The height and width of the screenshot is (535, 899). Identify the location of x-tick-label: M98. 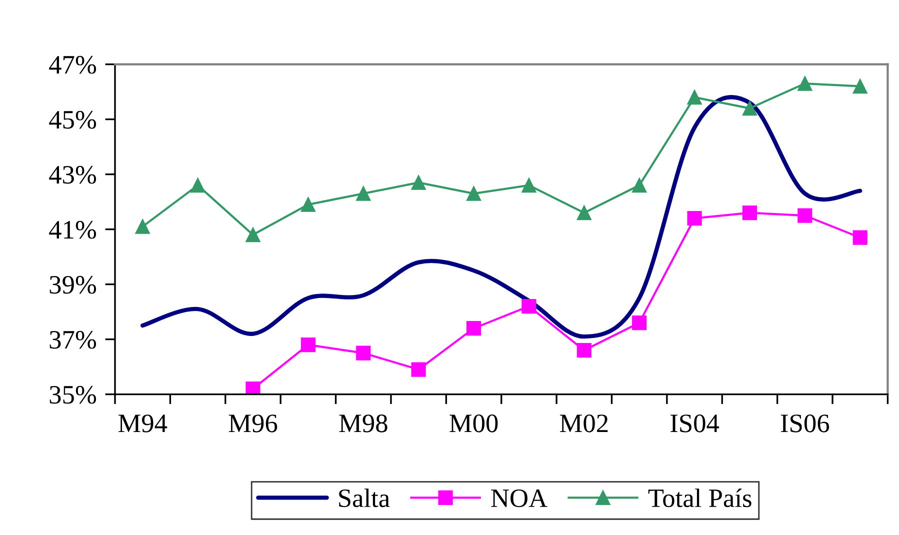
(363, 423).